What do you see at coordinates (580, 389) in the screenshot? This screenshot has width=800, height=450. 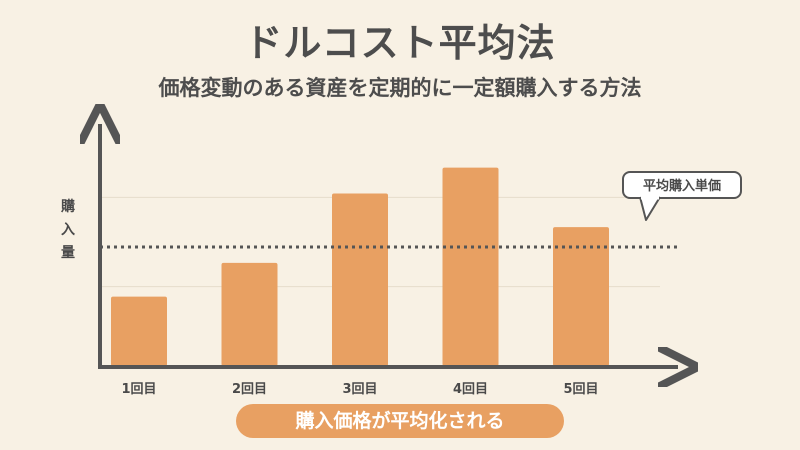 I see `x-tick-label: 5回目` at bounding box center [580, 389].